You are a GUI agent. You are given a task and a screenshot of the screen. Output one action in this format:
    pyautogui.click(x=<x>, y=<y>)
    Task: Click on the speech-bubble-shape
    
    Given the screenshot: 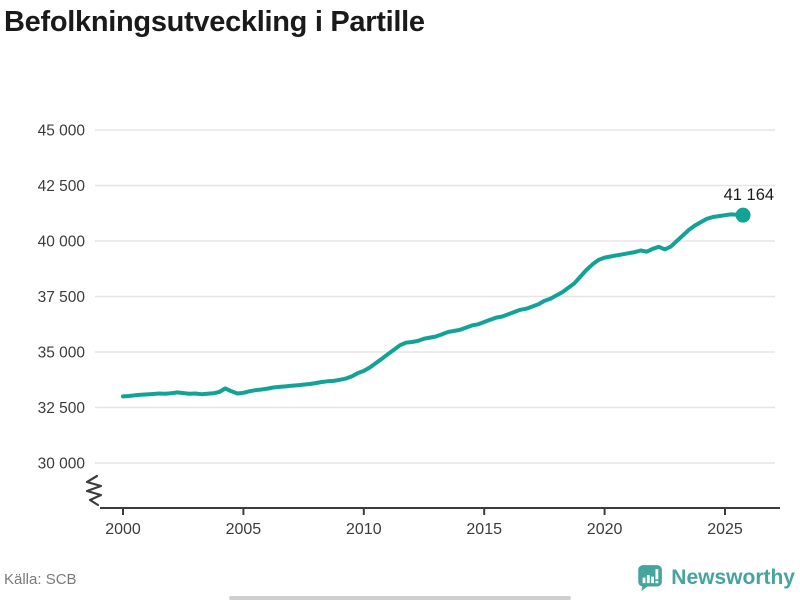 What is the action you would take?
    pyautogui.click(x=650, y=578)
    